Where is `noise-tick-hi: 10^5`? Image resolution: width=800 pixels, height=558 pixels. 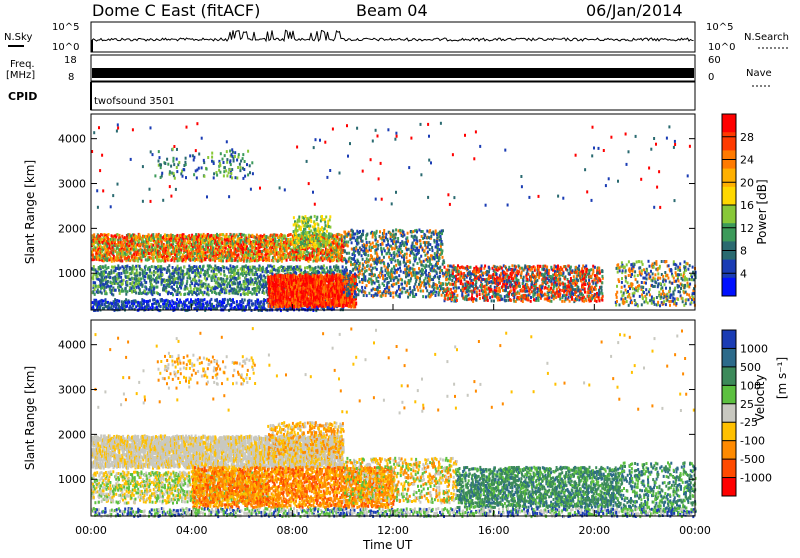 noise-tick-hi: 10^5 is located at coordinates (65, 27).